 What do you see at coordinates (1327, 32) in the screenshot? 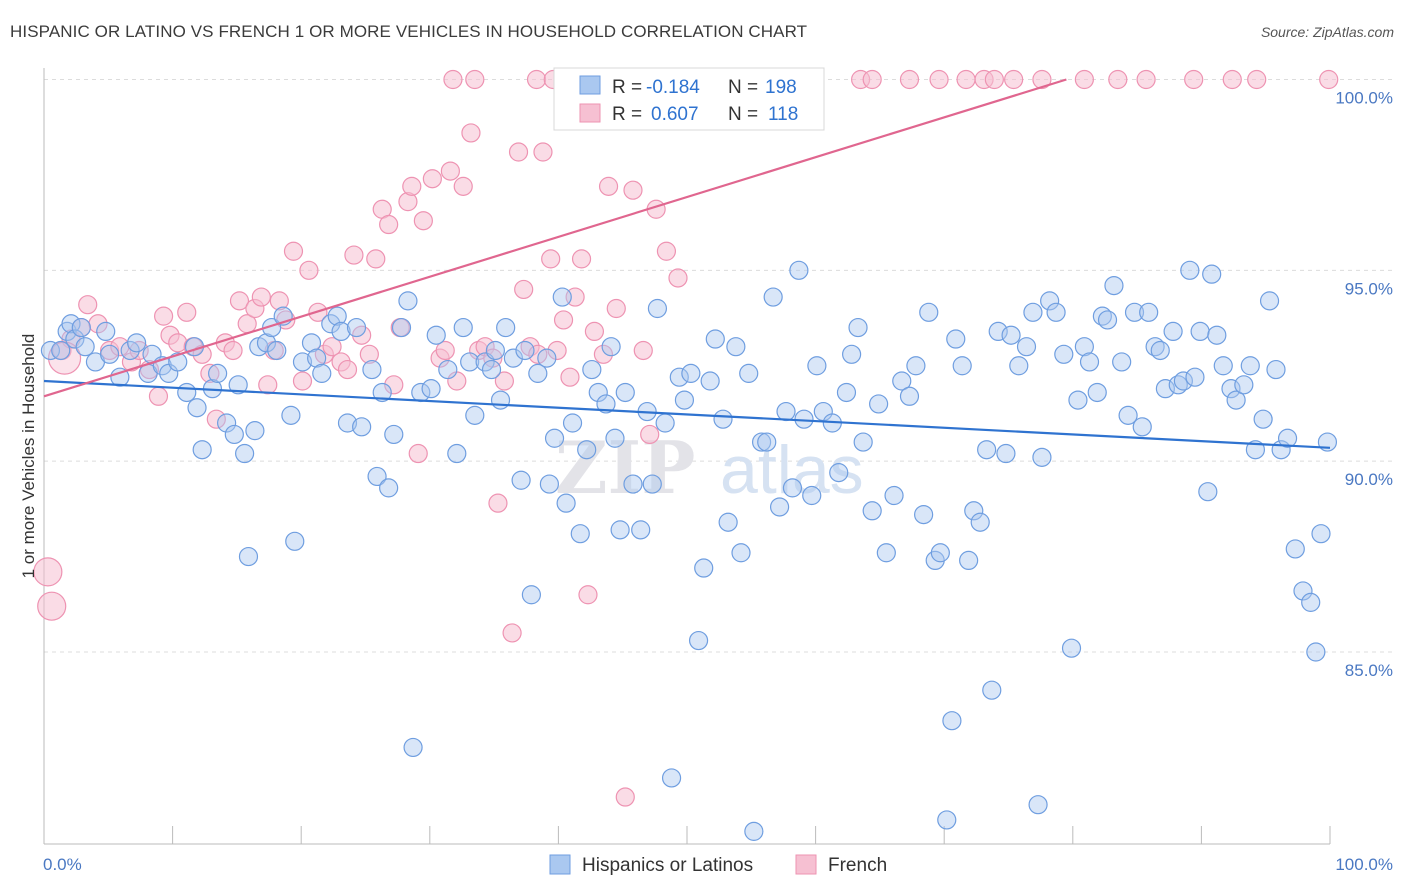
I see `chart-source: Source: ZipAtlas.com` at bounding box center [1327, 32].